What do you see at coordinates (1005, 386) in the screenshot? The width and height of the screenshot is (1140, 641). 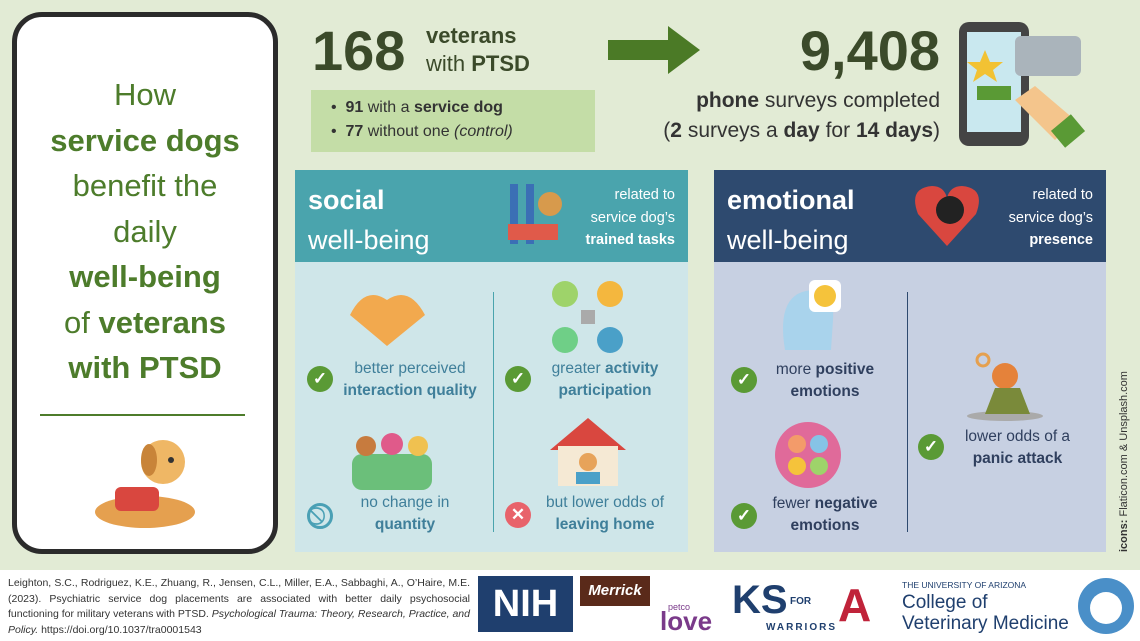 I see `panic-icon` at bounding box center [1005, 386].